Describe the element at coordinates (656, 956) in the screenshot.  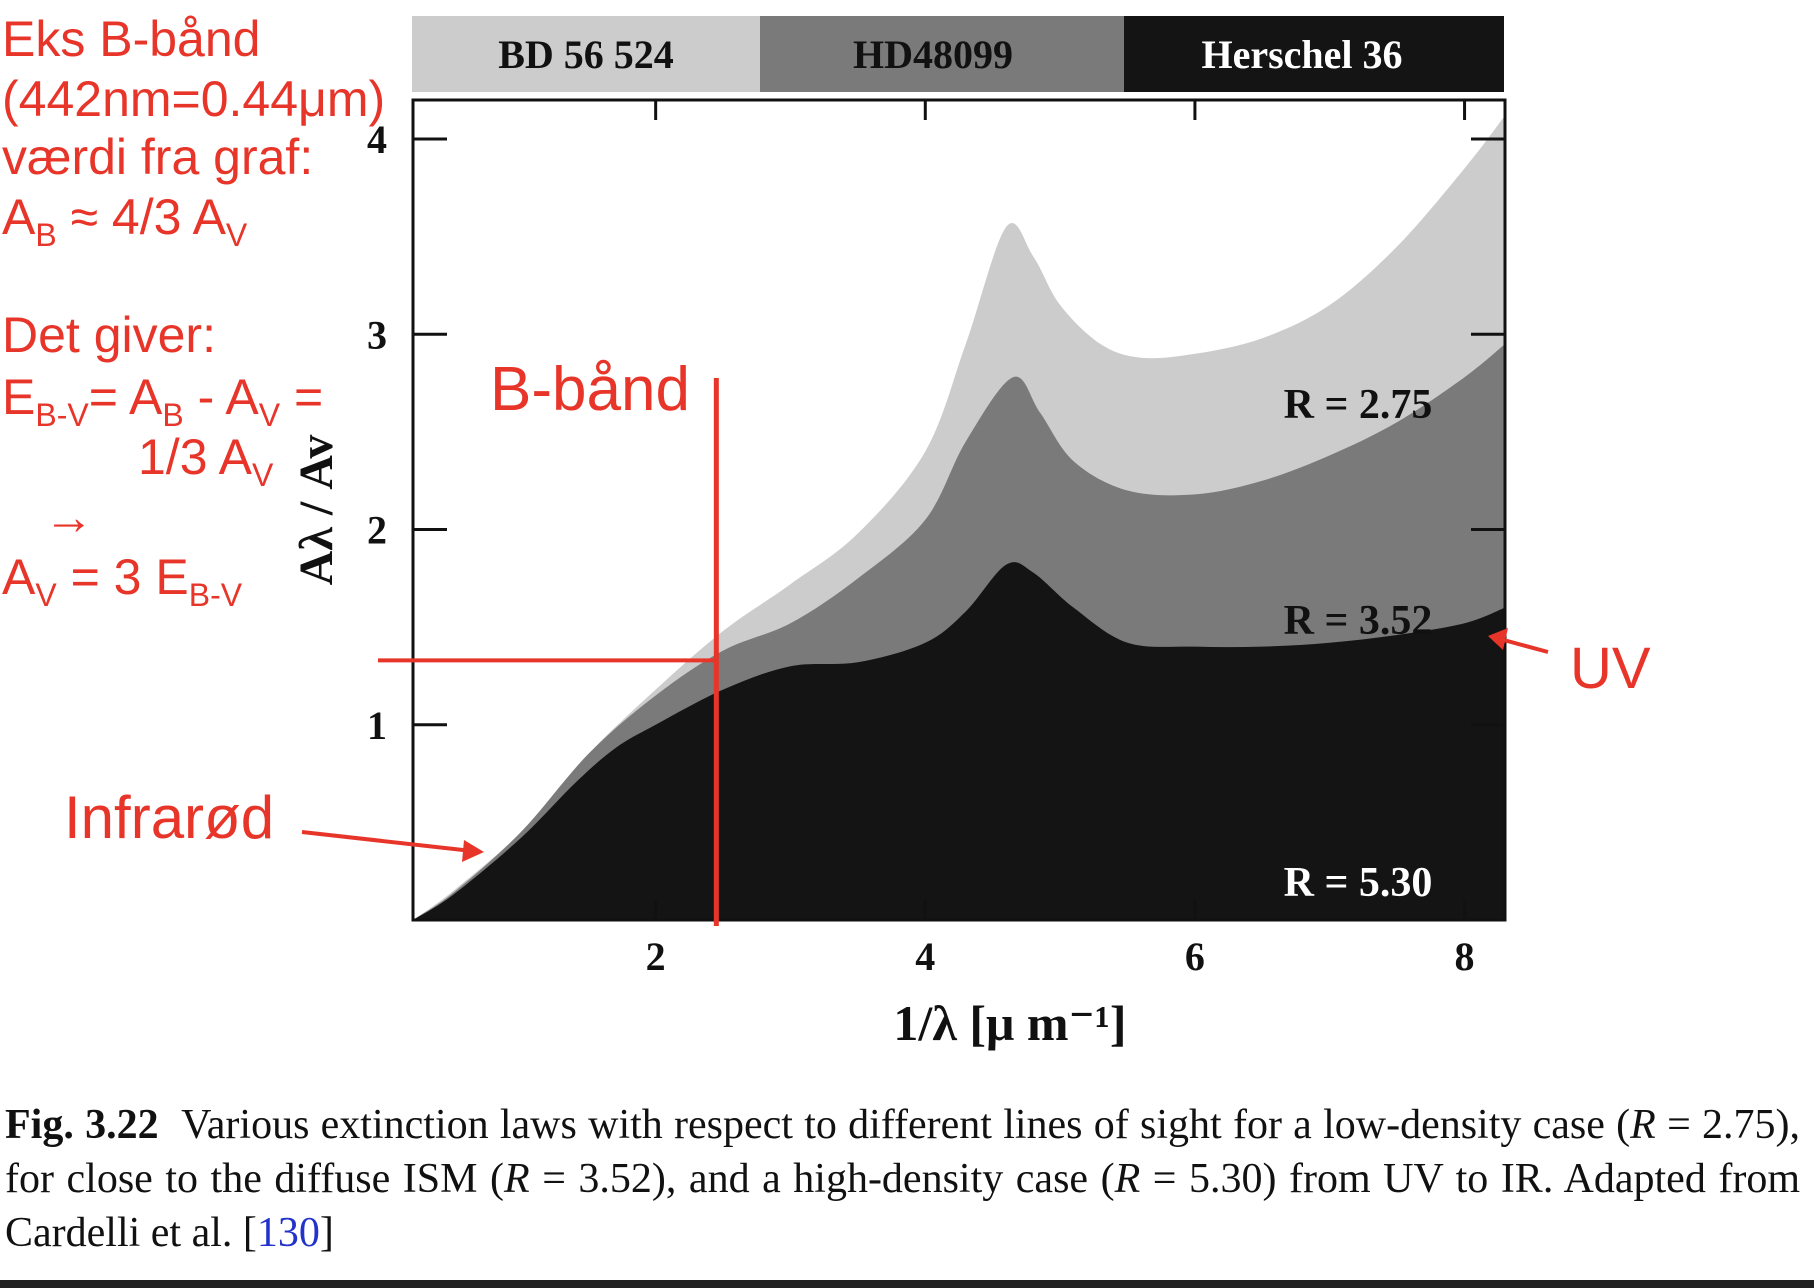
I see `x-tick-label: 2` at that location.